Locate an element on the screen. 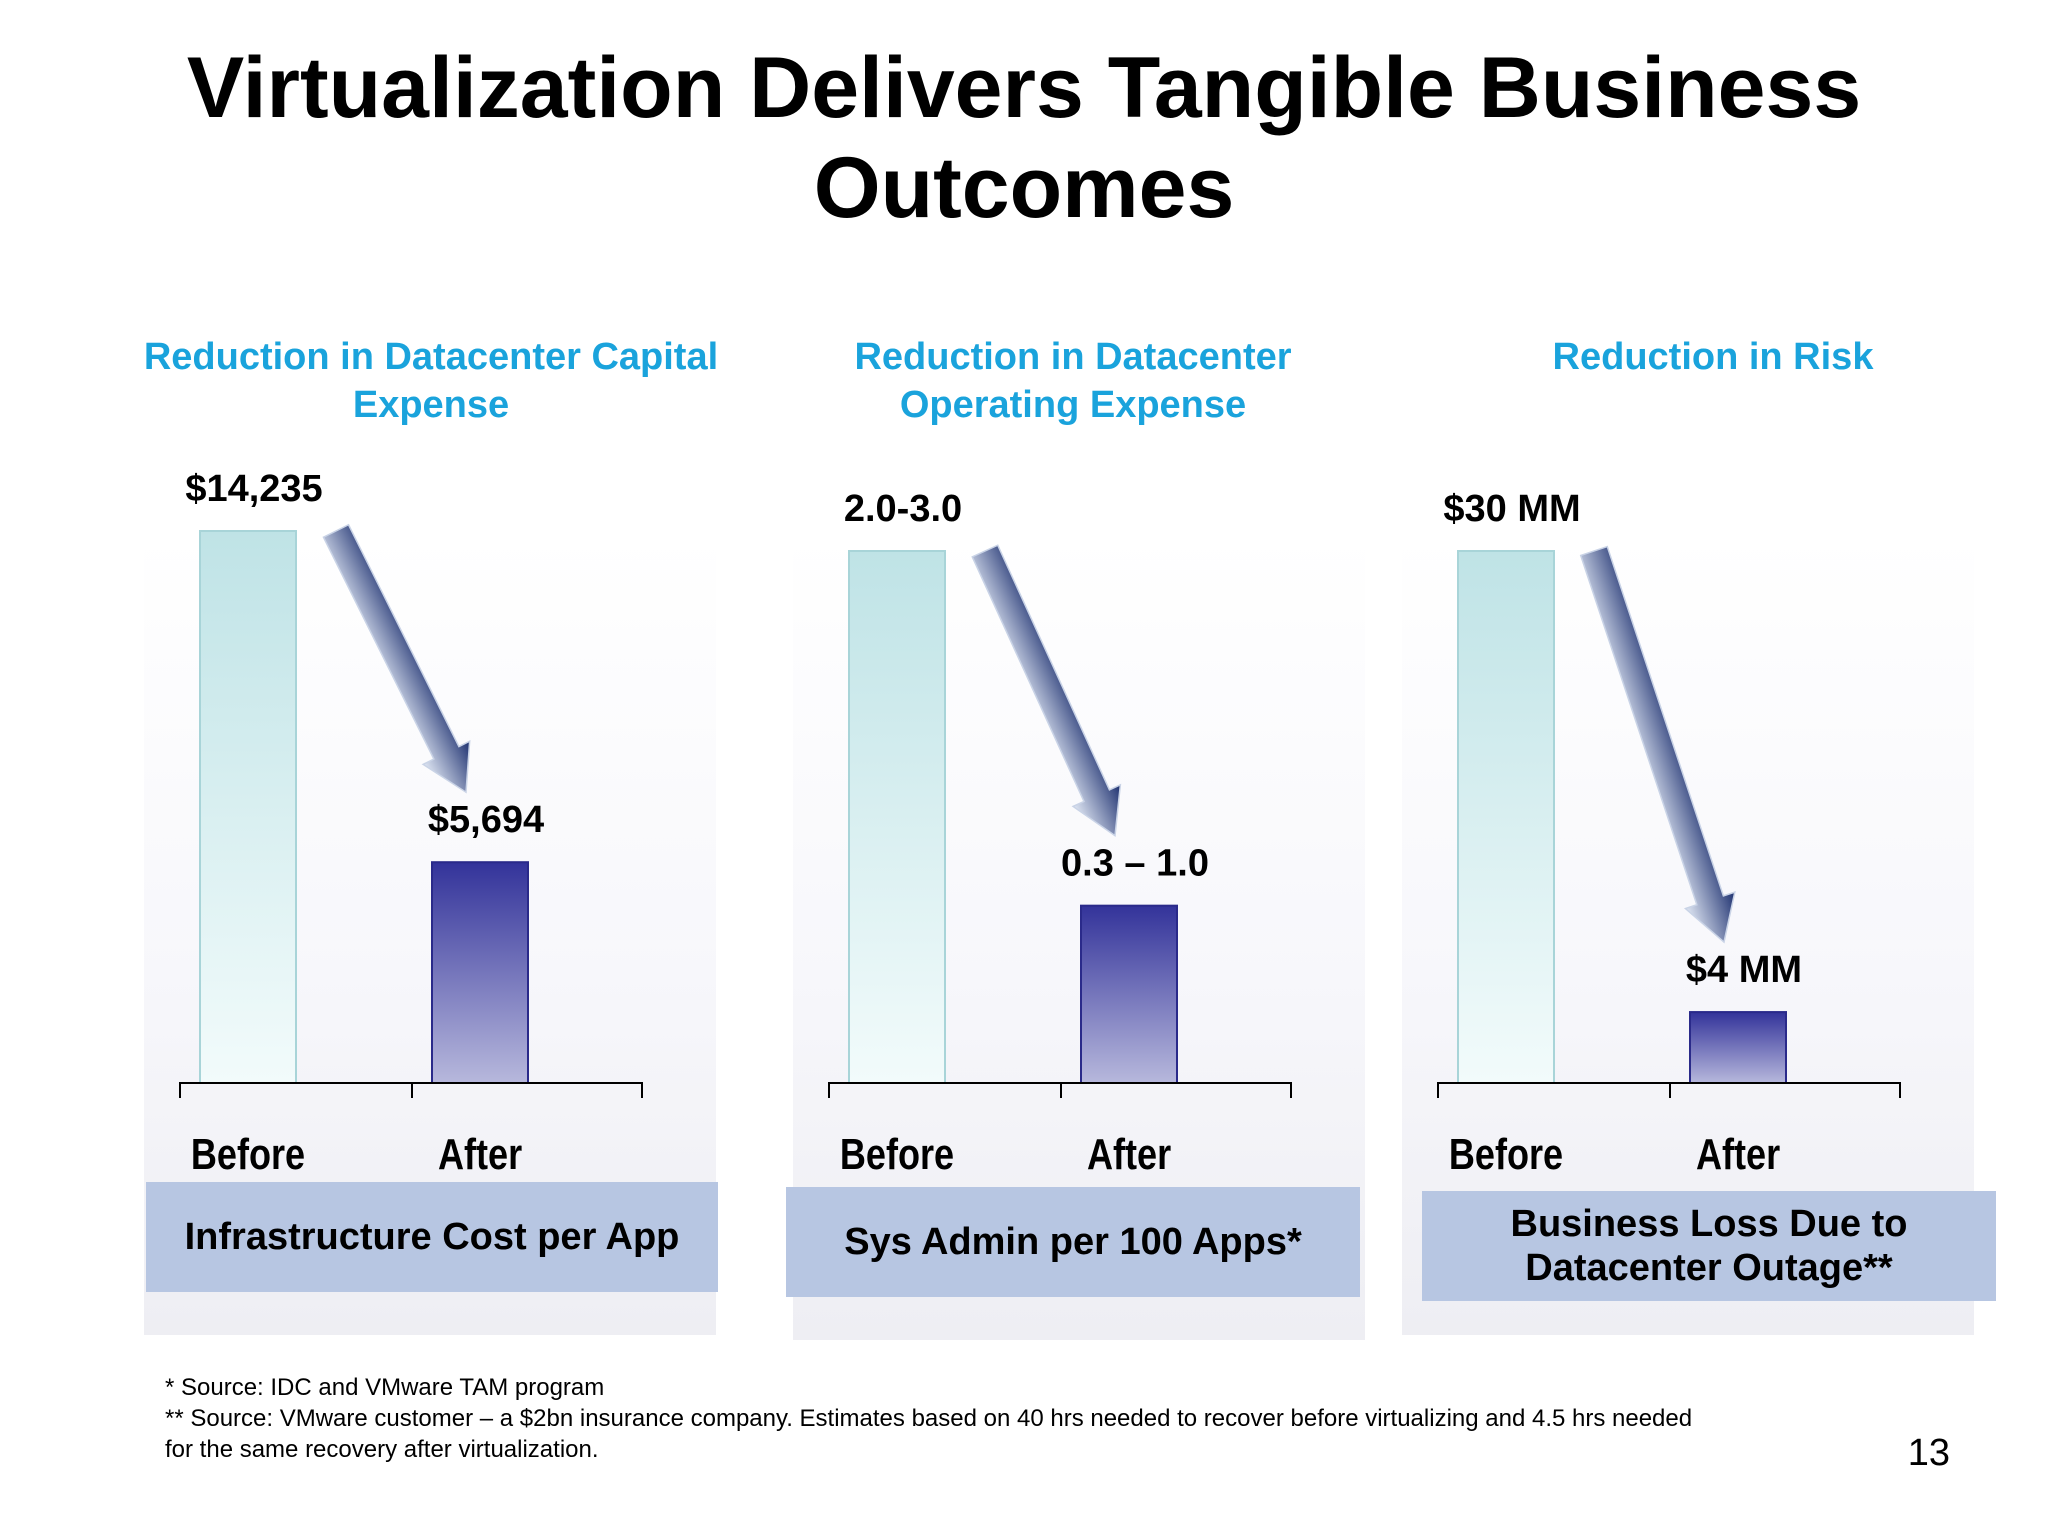 This screenshot has width=2048, height=1536. caption-opex: Sys Admin per 100 Apps* is located at coordinates (1073, 1242).